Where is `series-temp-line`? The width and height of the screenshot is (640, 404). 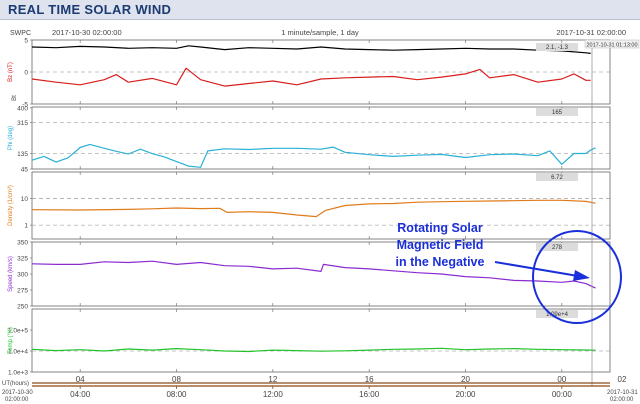 series-temp-line is located at coordinates (313, 350).